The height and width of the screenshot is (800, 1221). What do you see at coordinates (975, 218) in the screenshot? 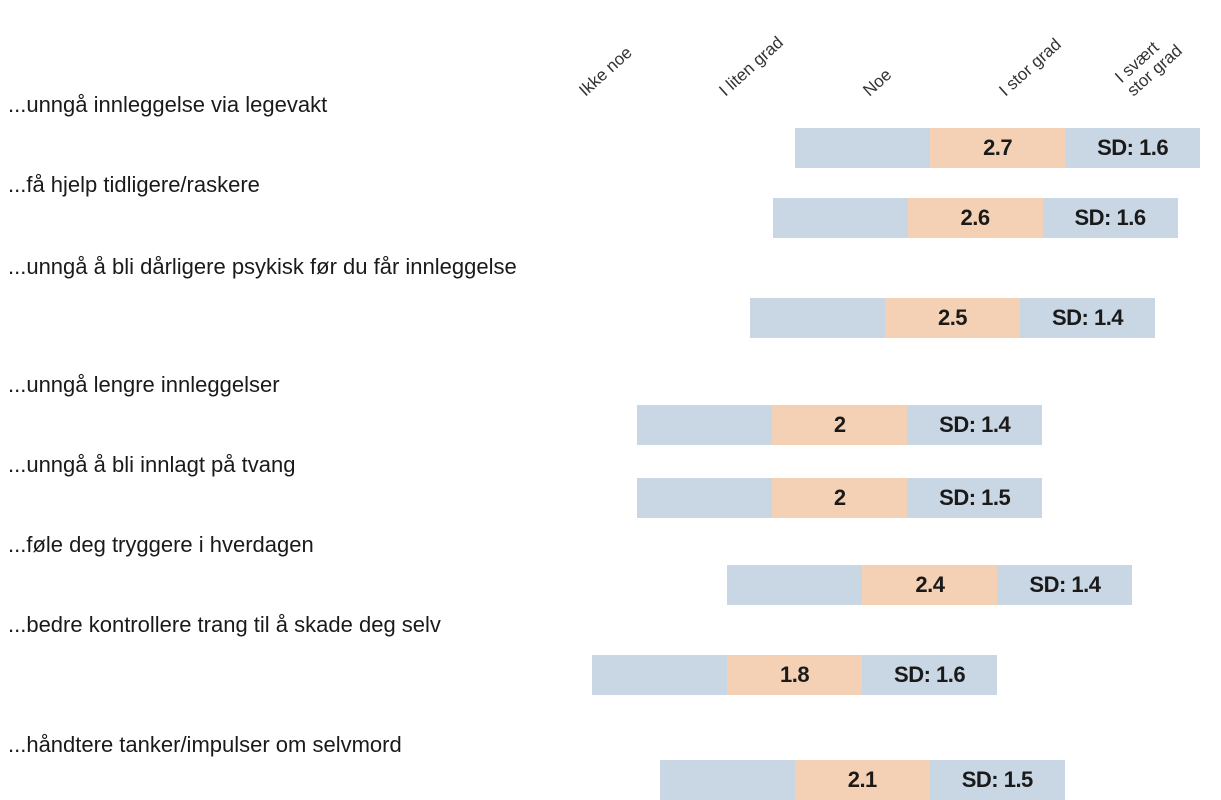
I see `mean-value: 2.6` at bounding box center [975, 218].